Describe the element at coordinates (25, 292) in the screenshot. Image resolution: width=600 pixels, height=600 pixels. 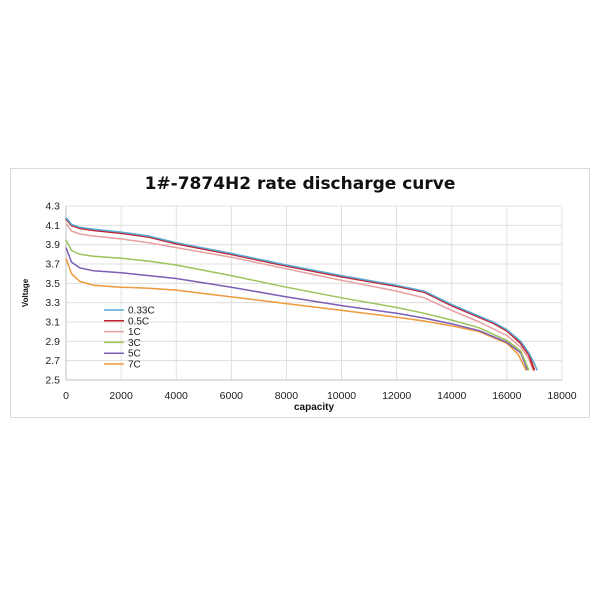
I see `y-axis-label: Voltage` at that location.